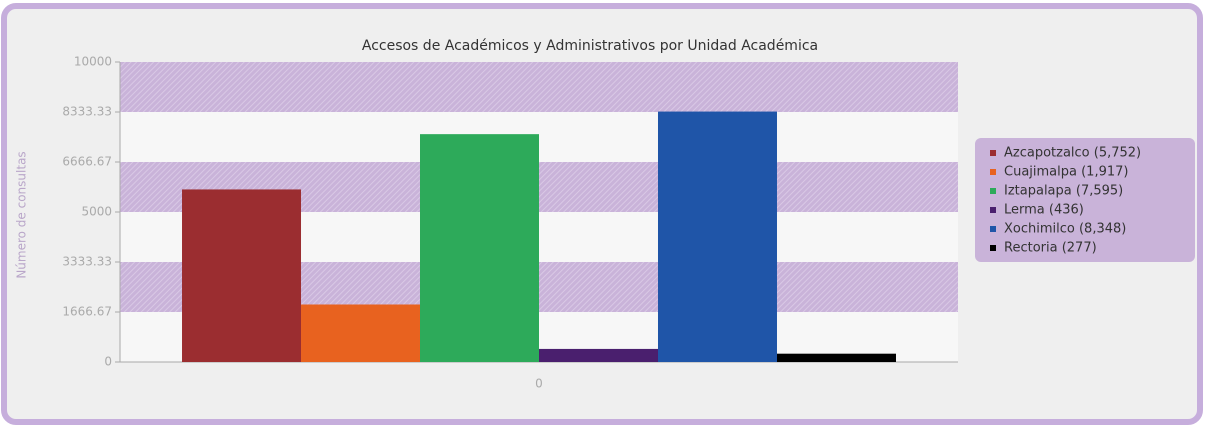 This screenshot has width=1205, height=430. What do you see at coordinates (1066, 172) in the screenshot?
I see `legend-label: Cuajimalpa (1,917)` at bounding box center [1066, 172].